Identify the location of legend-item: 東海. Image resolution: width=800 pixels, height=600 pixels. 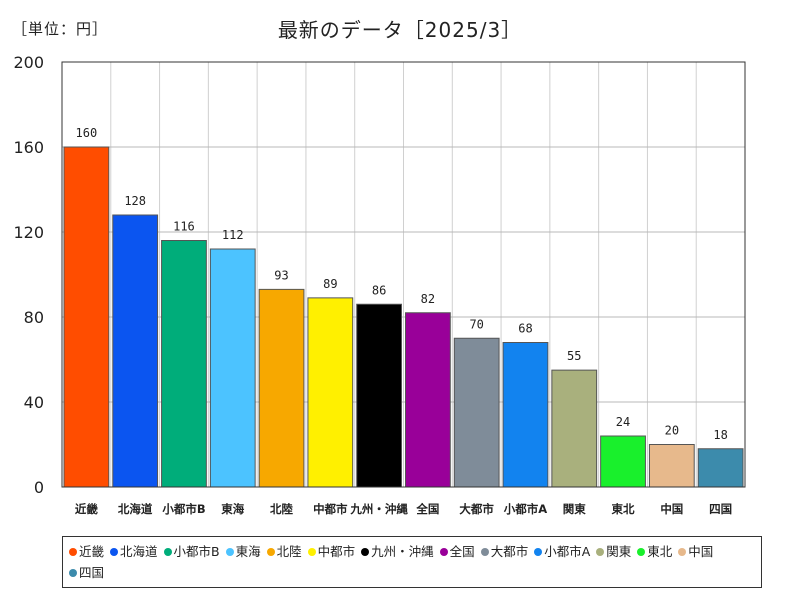
(243, 551).